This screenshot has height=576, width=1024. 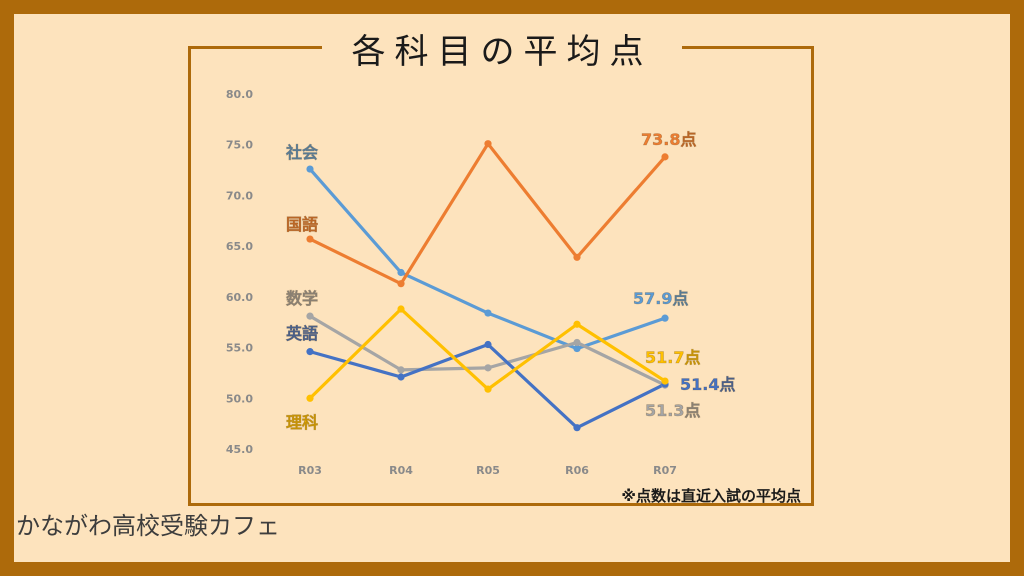 I want to click on series-end-label: 51.7点, so click(x=672, y=357).